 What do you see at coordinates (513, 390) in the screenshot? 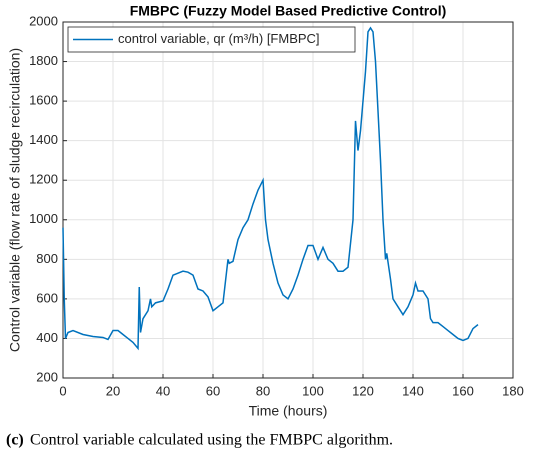
I see `x-tick-label: 180` at bounding box center [513, 390].